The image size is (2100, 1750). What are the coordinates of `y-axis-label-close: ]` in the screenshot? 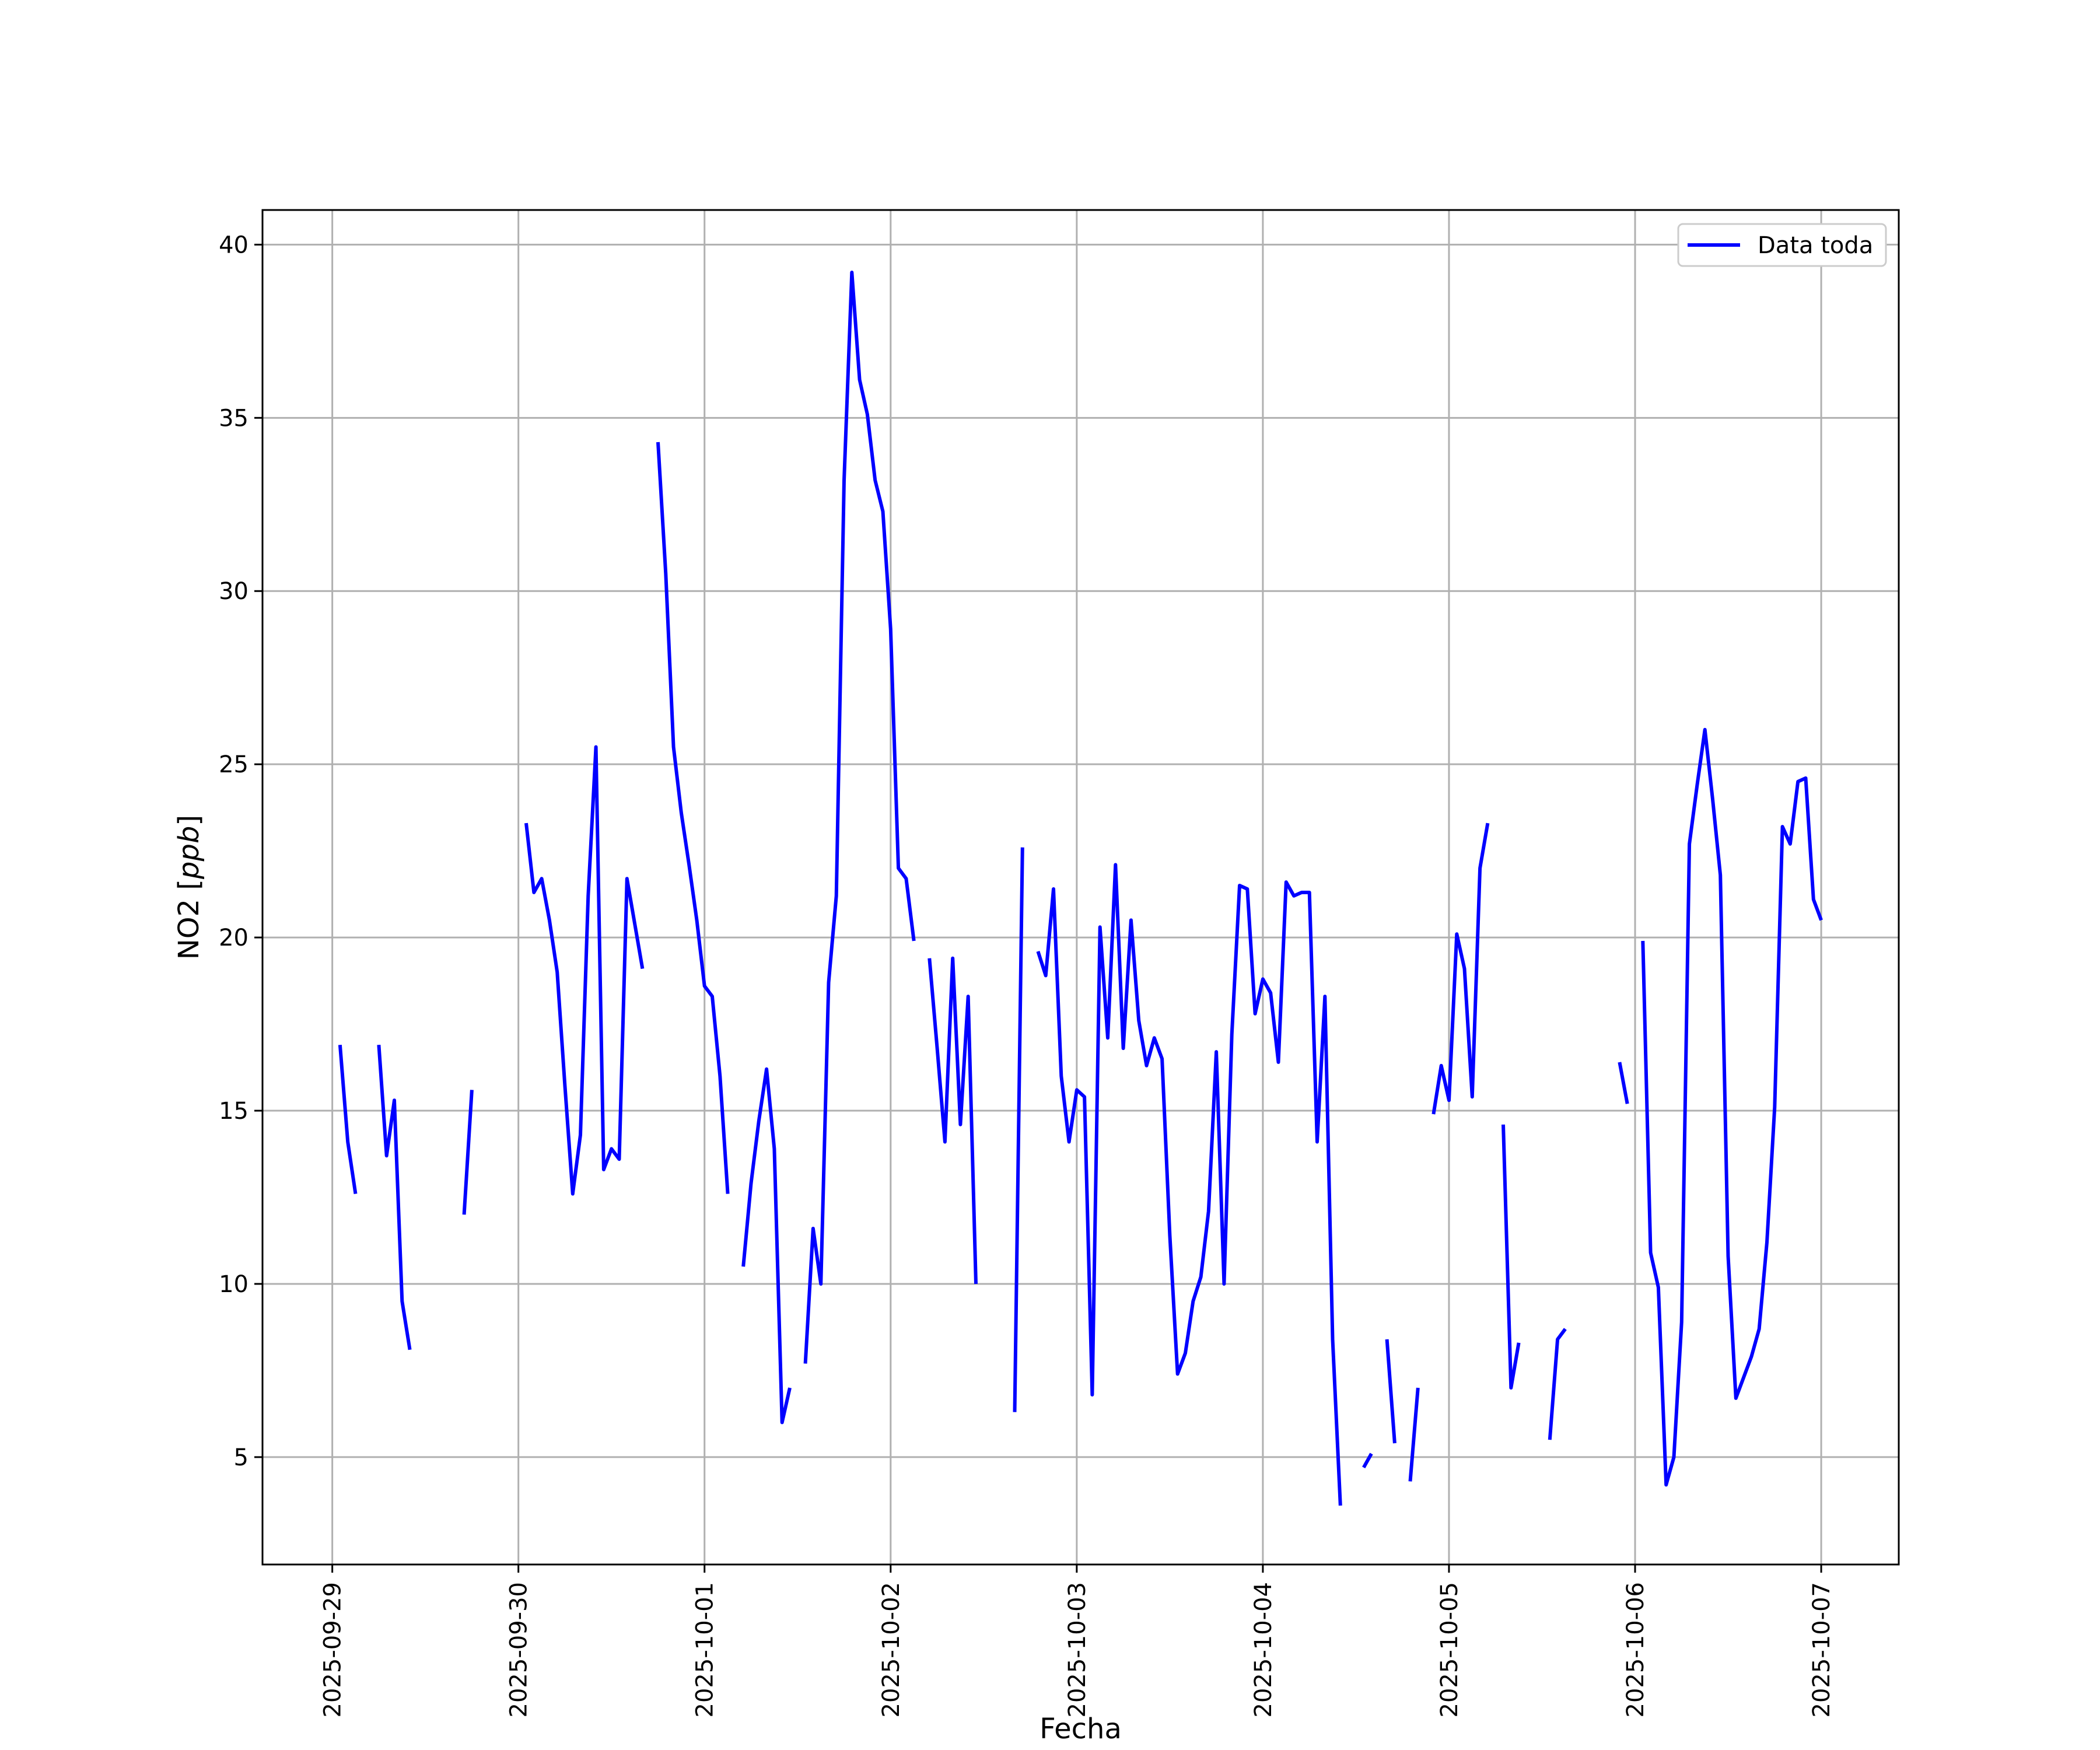 It's located at (189, 820).